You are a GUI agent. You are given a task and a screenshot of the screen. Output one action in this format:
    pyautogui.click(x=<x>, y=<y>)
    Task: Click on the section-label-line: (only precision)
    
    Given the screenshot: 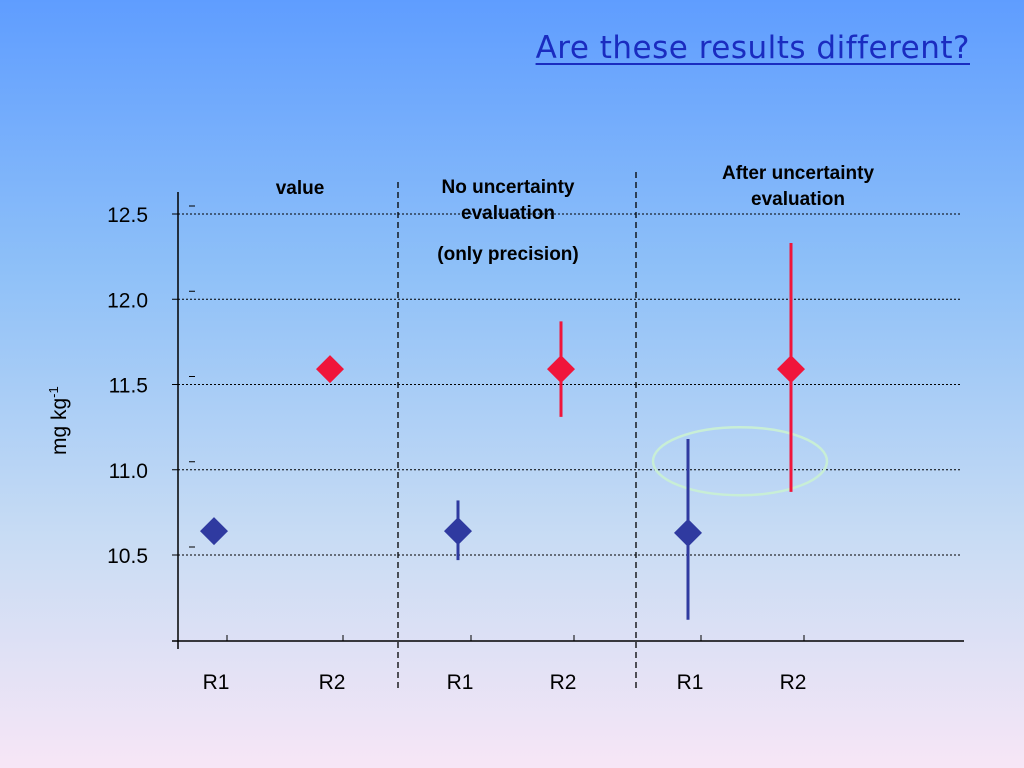 What is the action you would take?
    pyautogui.click(x=508, y=254)
    